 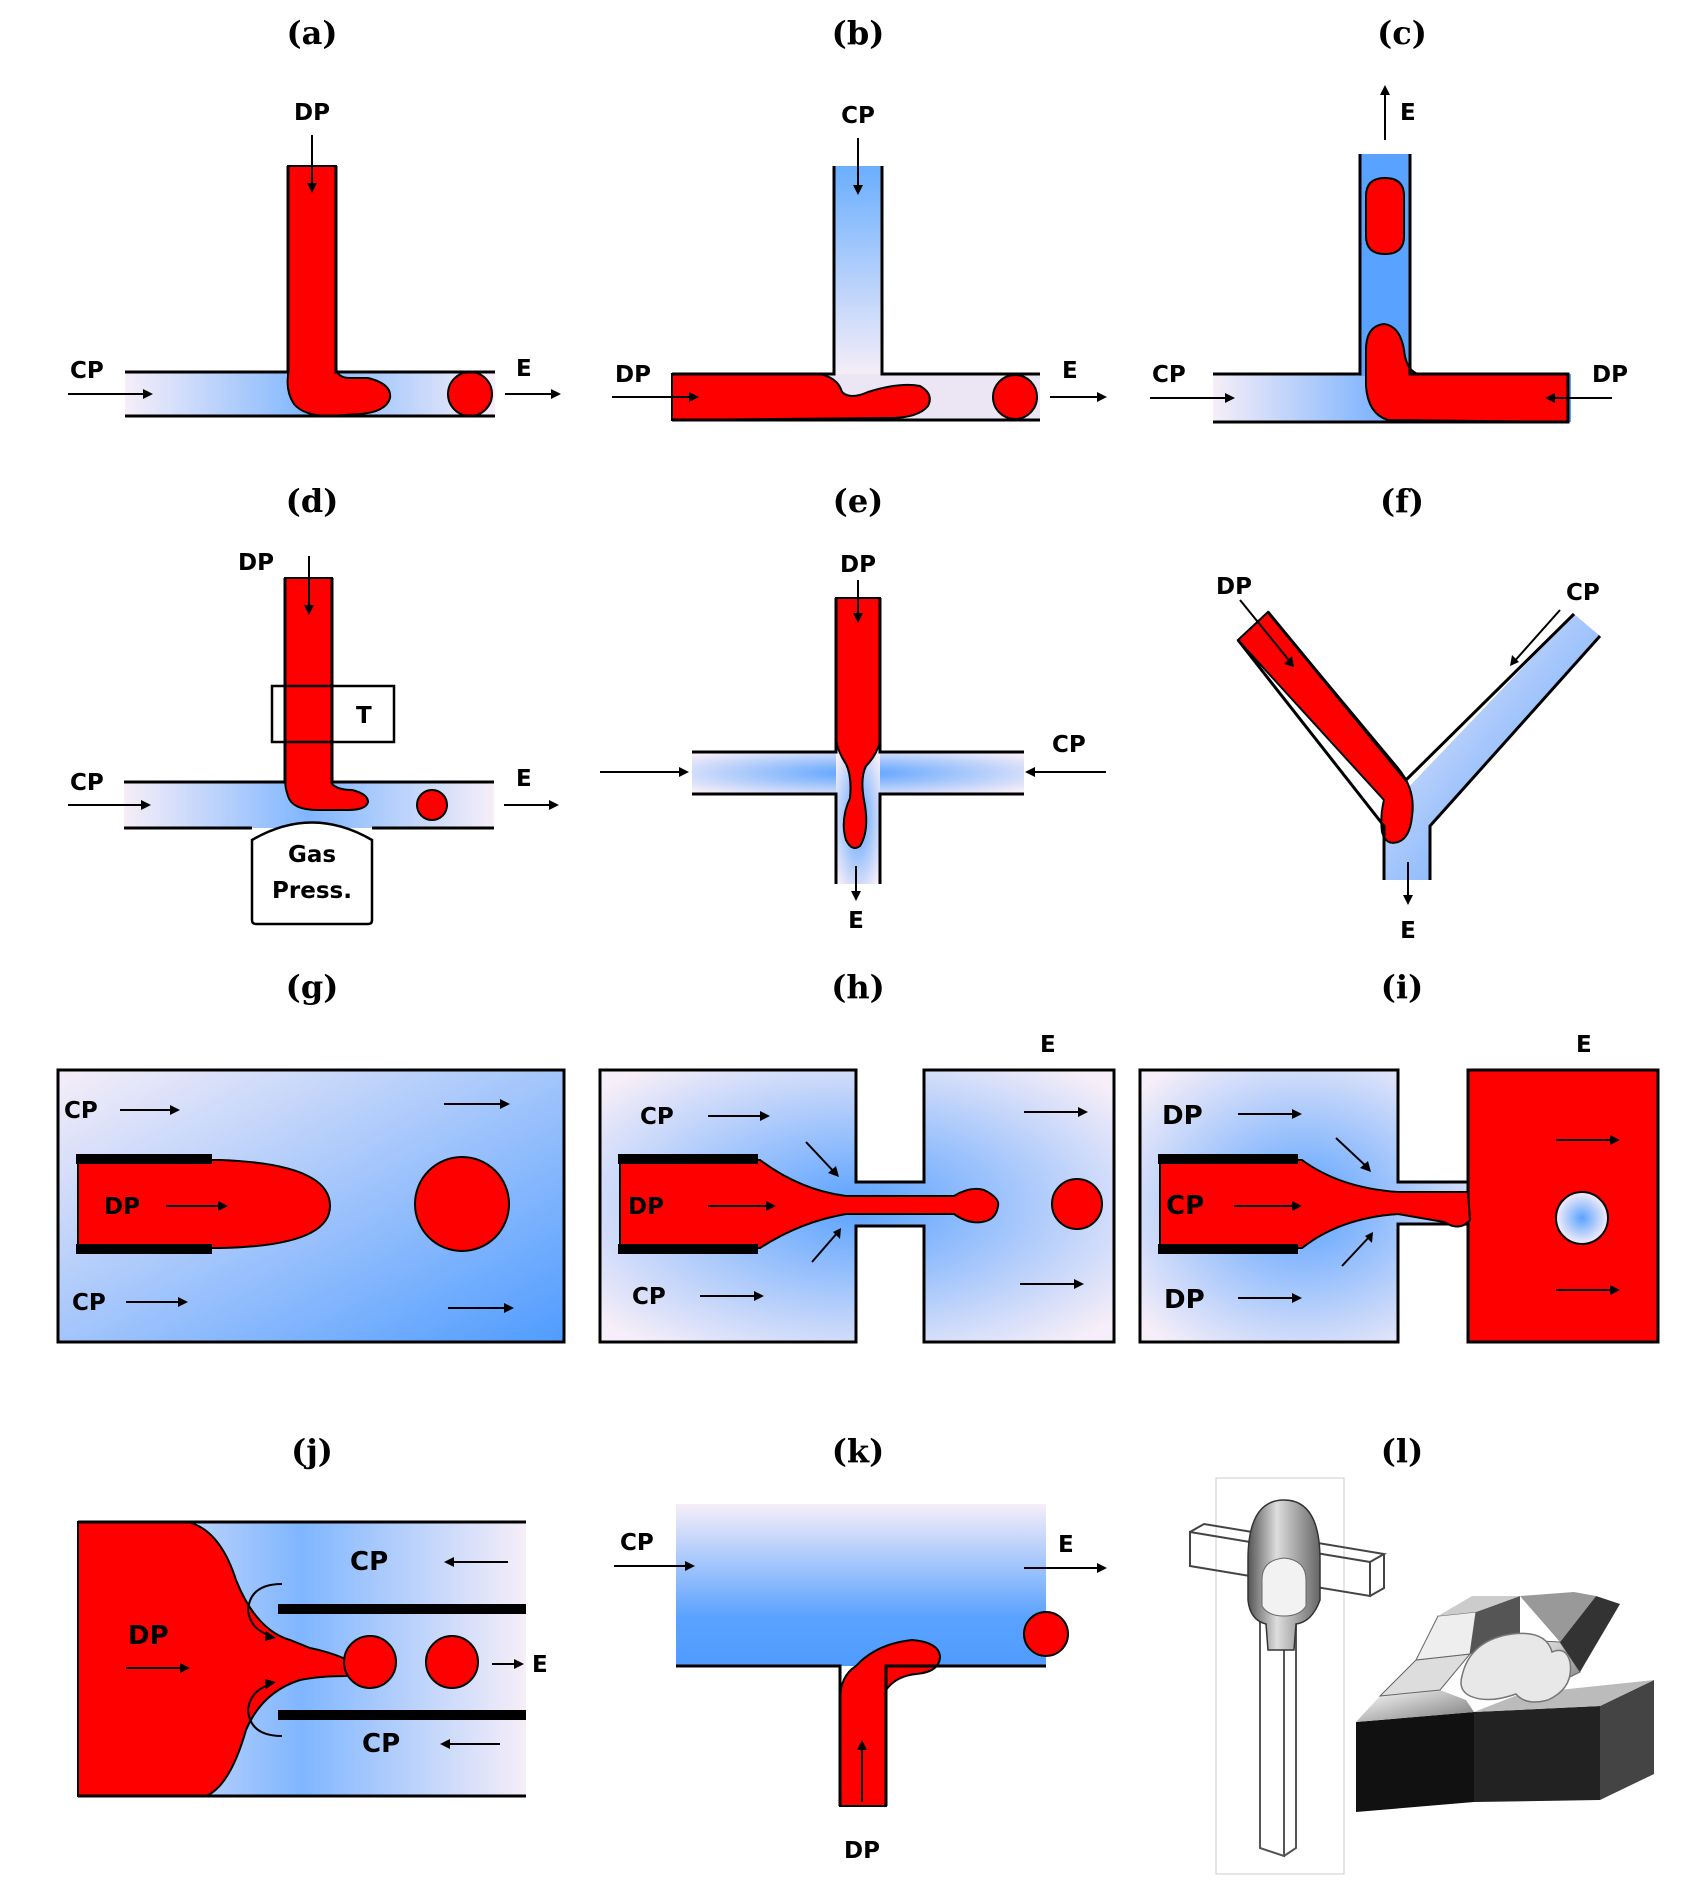 What do you see at coordinates (312, 113) in the screenshot?
I see `panel-a-dp-label: DP` at bounding box center [312, 113].